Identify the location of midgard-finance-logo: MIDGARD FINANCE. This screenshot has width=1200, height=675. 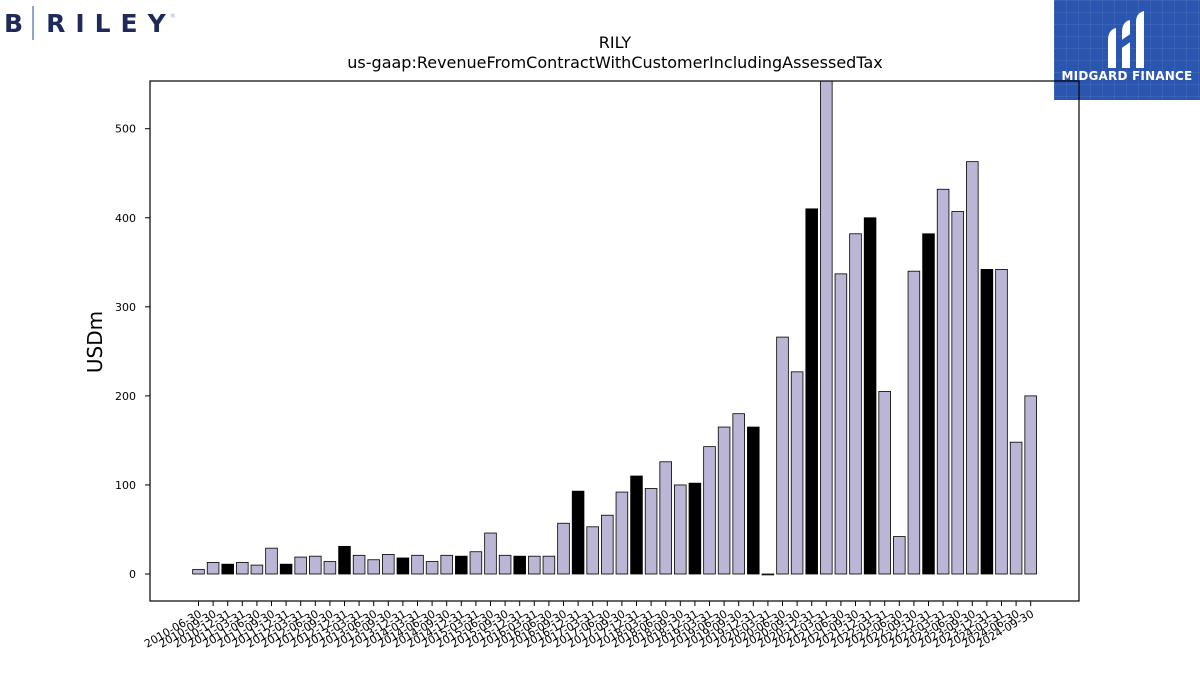
(1127, 50).